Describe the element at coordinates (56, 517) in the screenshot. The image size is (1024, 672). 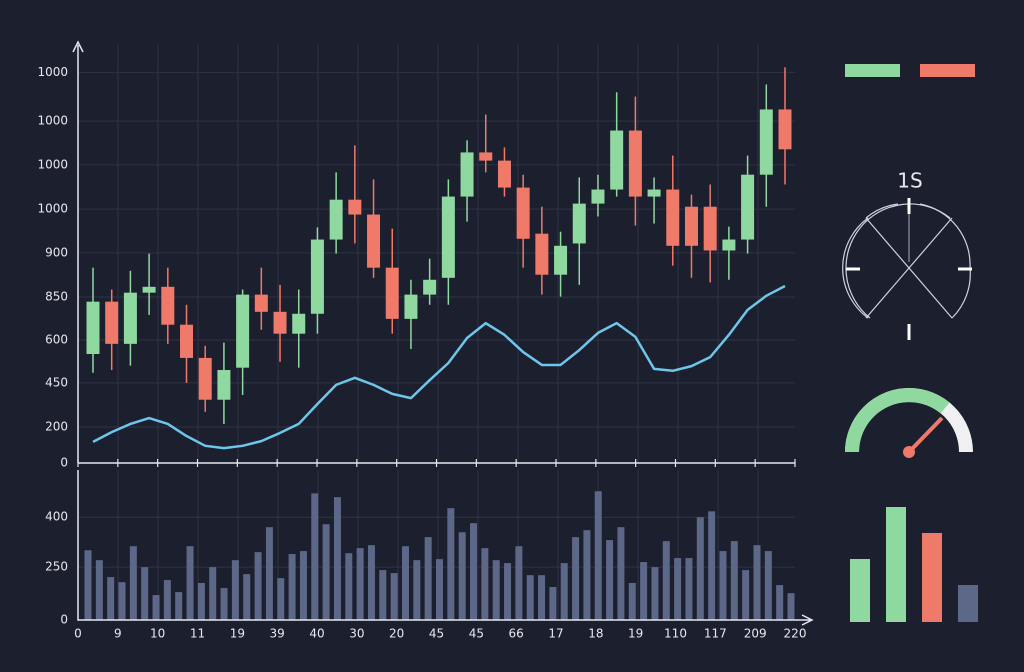
I see `y-tick-label: 400` at that location.